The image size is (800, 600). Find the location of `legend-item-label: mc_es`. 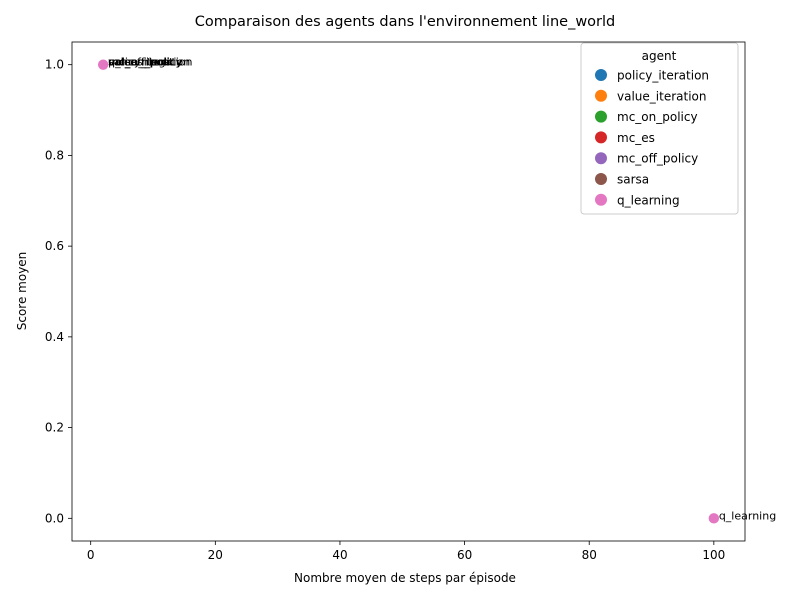

legend-item-label: mc_es is located at coordinates (636, 138).